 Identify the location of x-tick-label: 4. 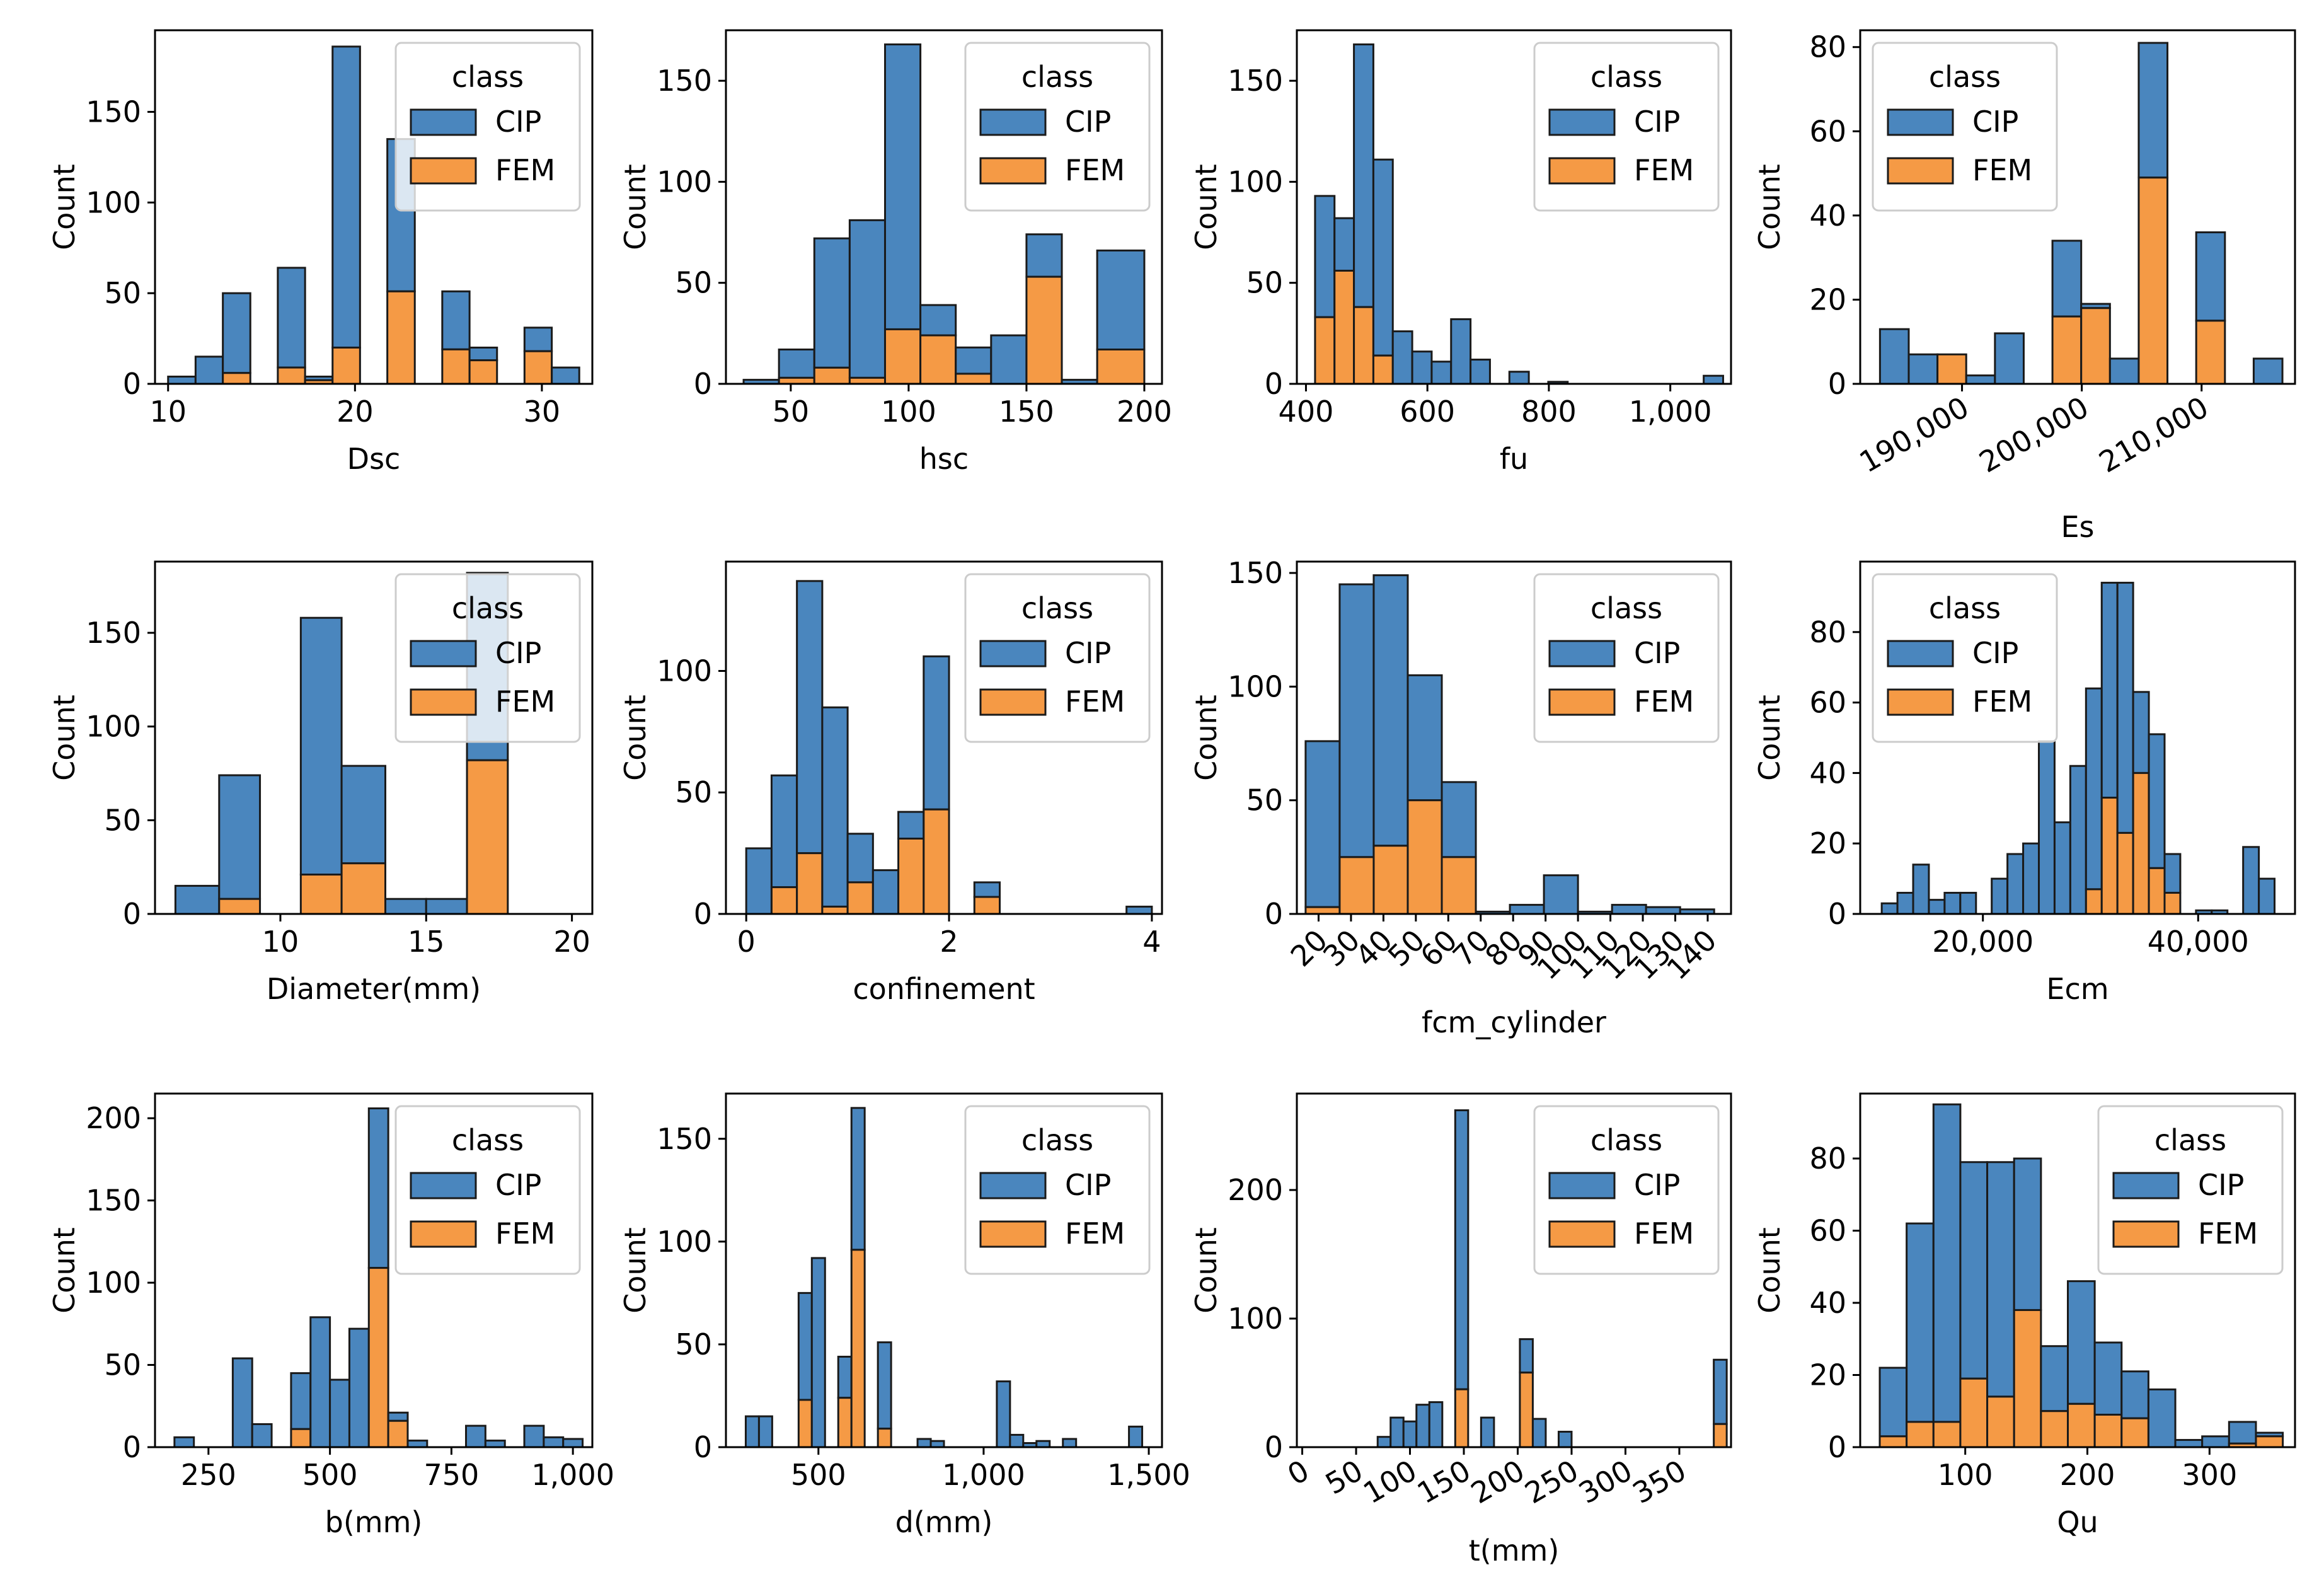
(1152, 942).